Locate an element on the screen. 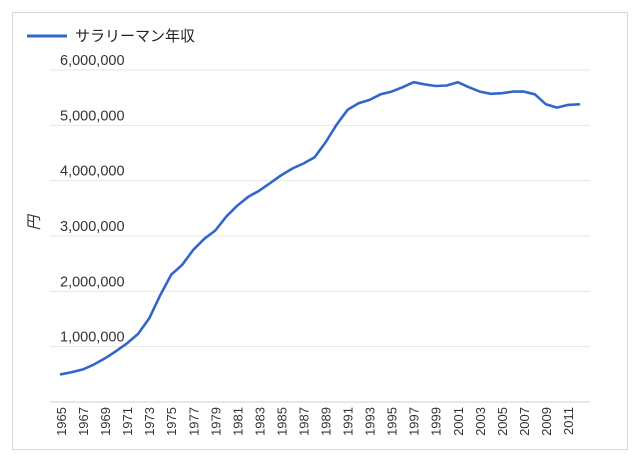  x-tick-label: 1977 is located at coordinates (193, 421).